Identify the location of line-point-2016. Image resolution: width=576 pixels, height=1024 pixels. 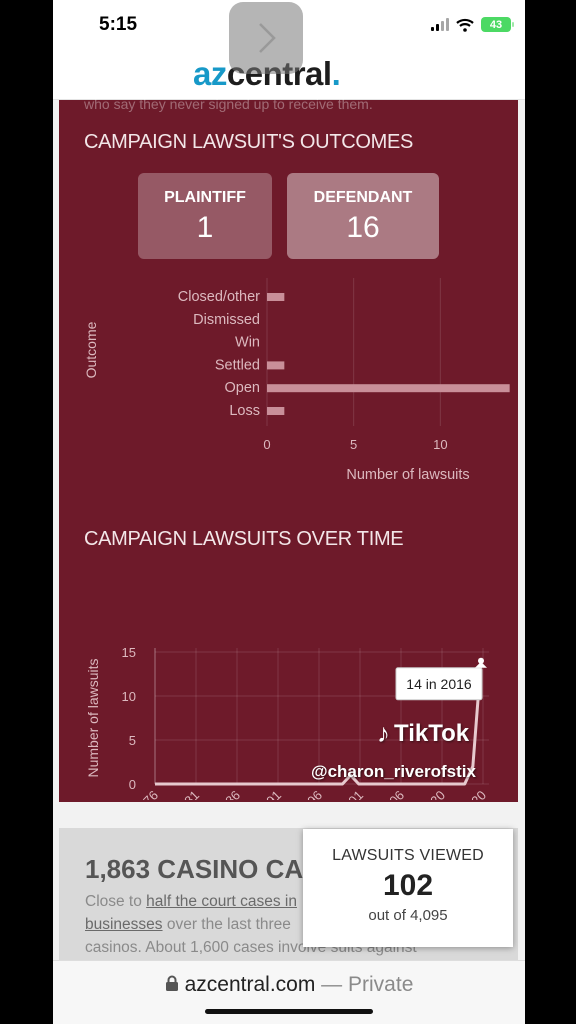
(481, 660).